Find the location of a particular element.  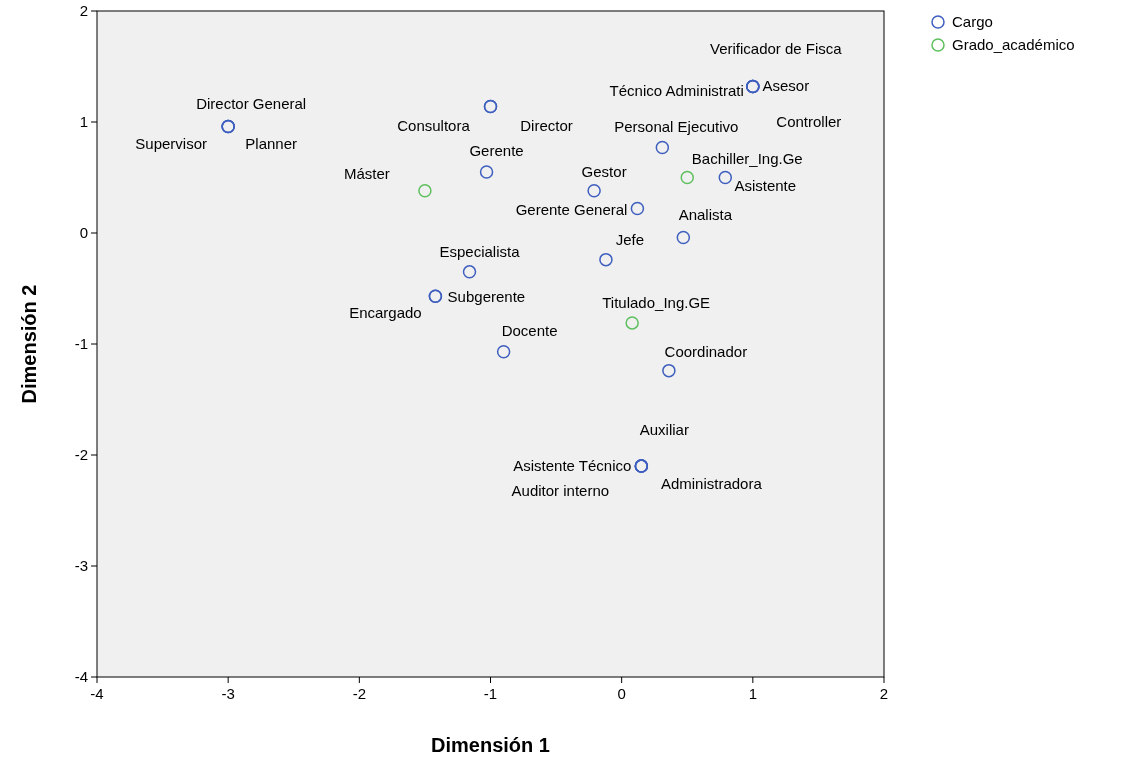

x-tick-label: -2 is located at coordinates (359, 693).